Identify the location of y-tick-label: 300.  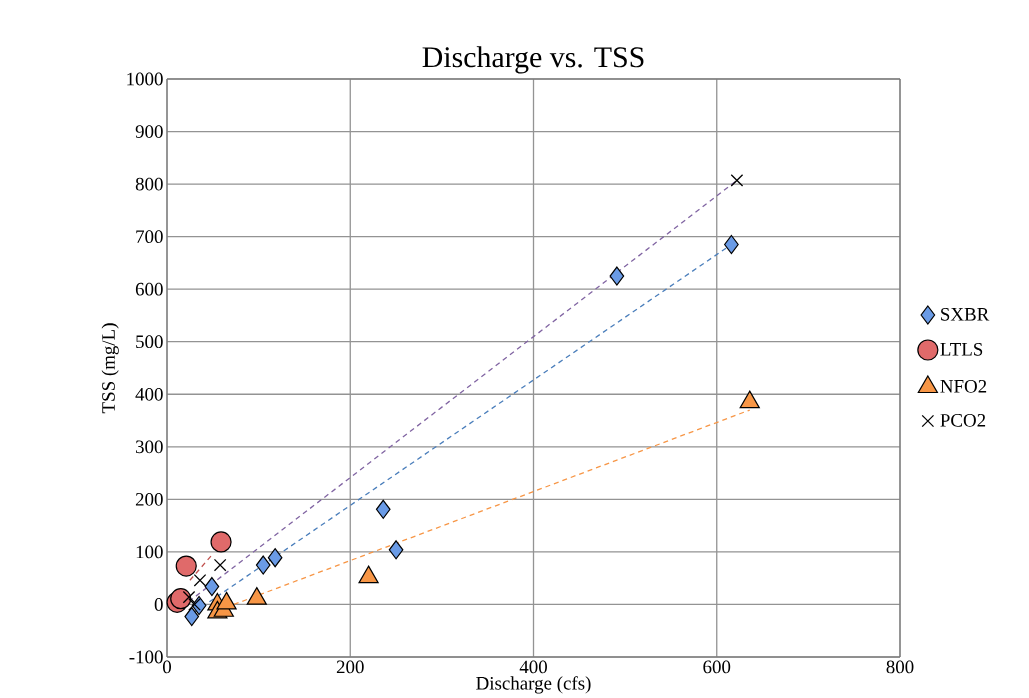
(149, 447).